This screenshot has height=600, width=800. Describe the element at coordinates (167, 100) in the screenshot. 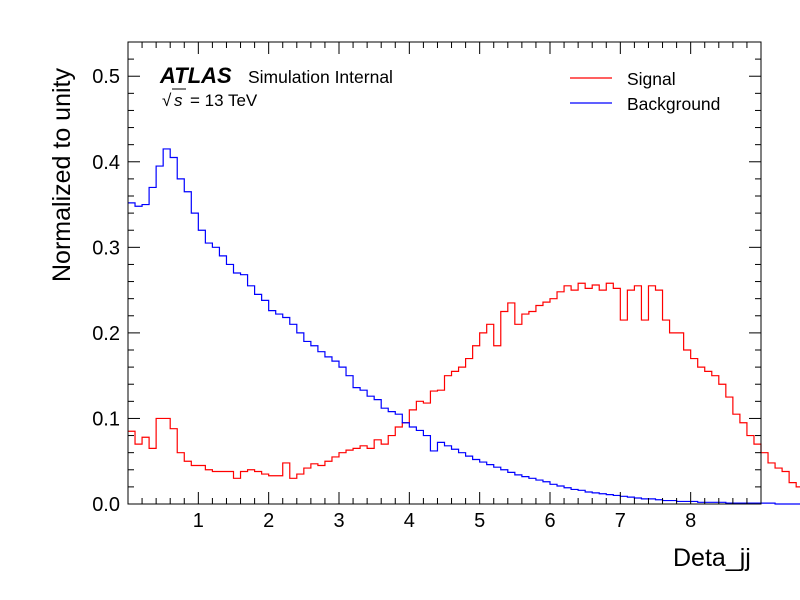

I see `sqrt-symbol: √` at that location.